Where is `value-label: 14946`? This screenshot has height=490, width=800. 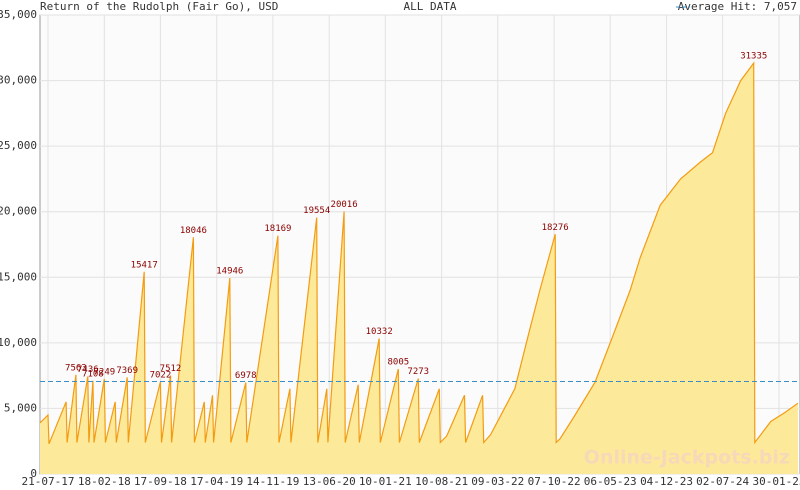
value-label: 14946 is located at coordinates (229, 271).